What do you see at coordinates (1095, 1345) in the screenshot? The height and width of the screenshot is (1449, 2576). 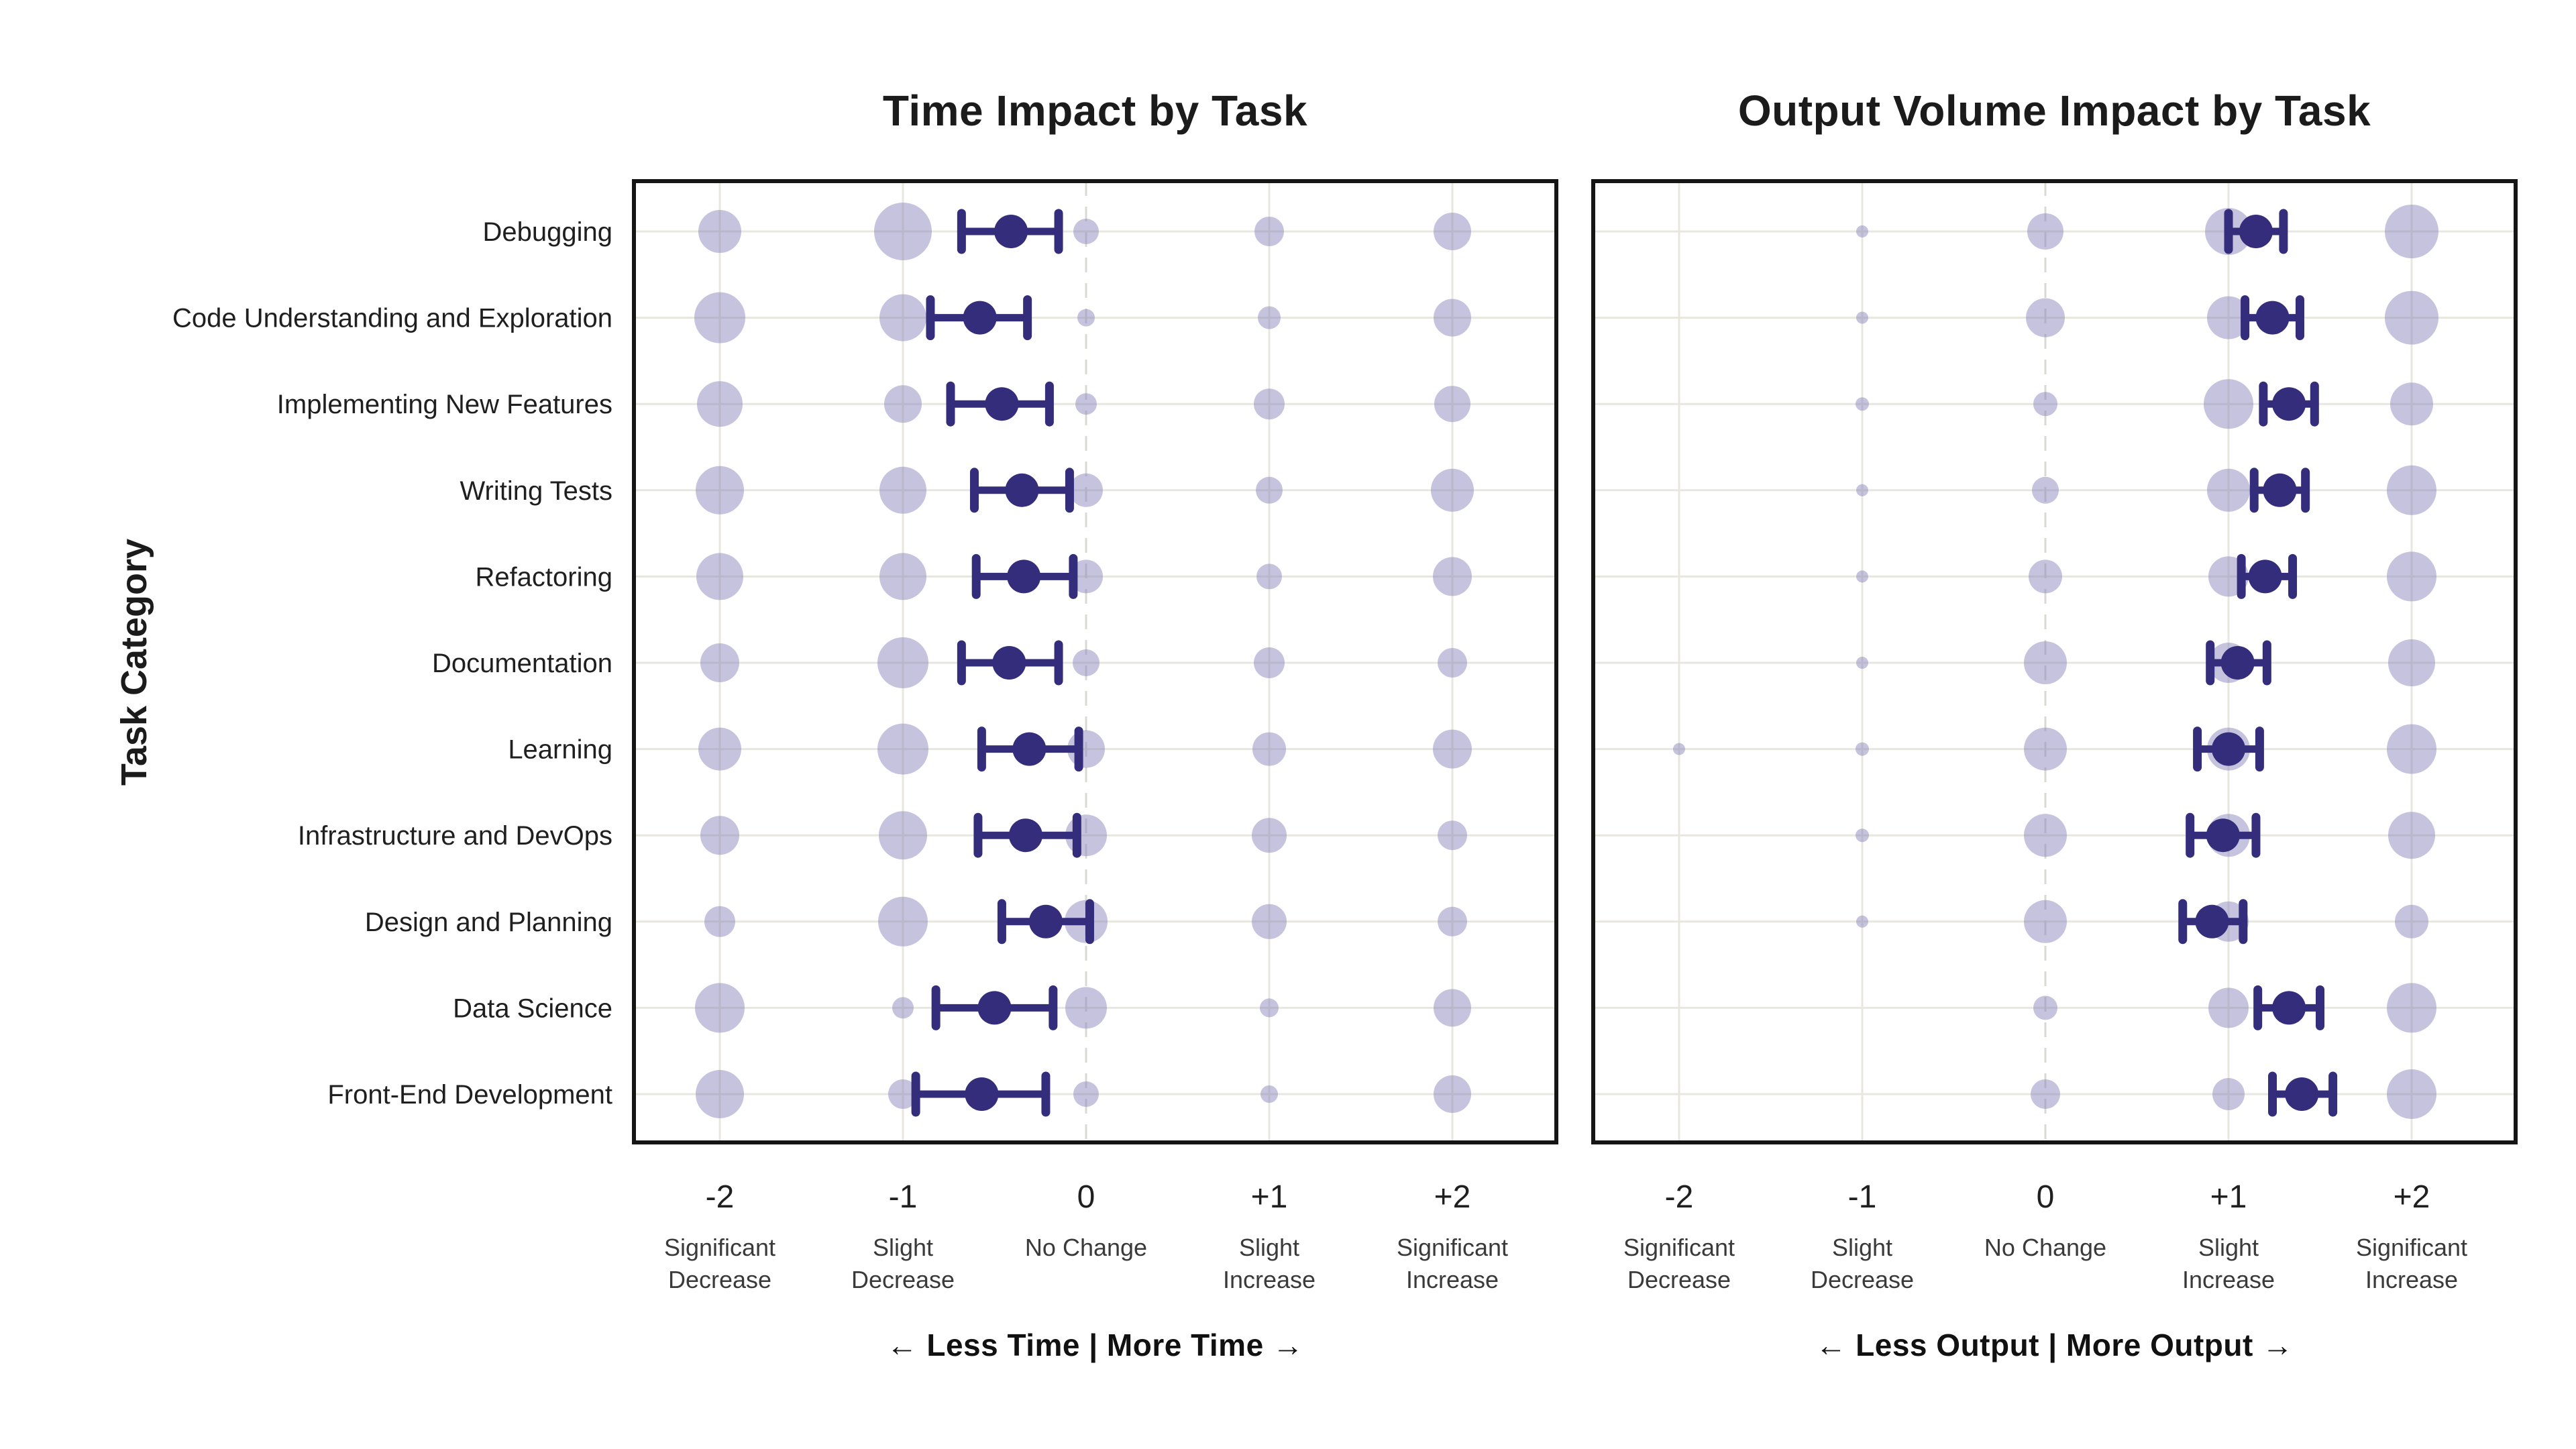 I see `left-chart-footer: ← Less Time | More Time →` at bounding box center [1095, 1345].